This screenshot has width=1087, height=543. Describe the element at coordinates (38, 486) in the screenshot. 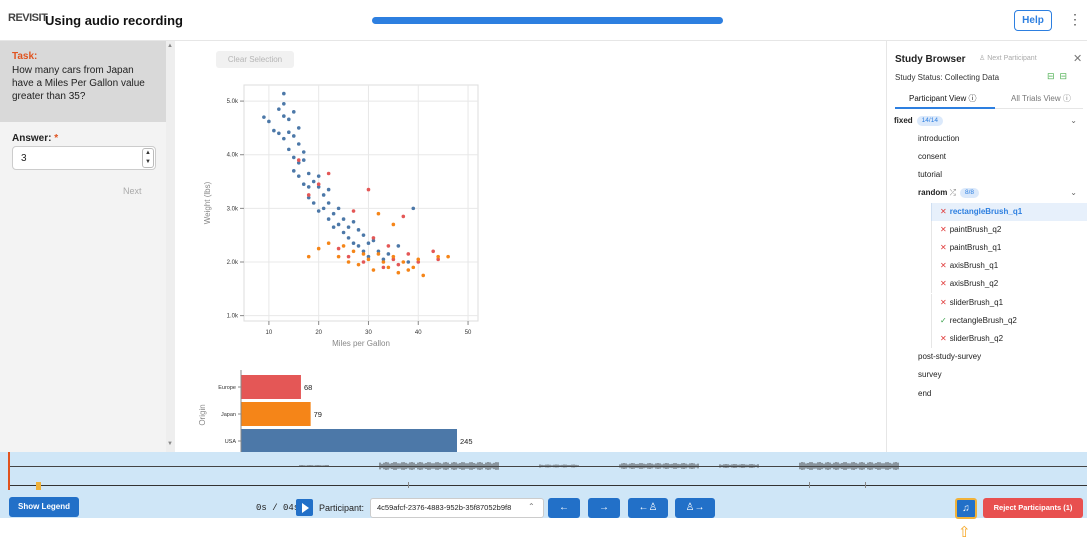

I see `trial-marker` at that location.